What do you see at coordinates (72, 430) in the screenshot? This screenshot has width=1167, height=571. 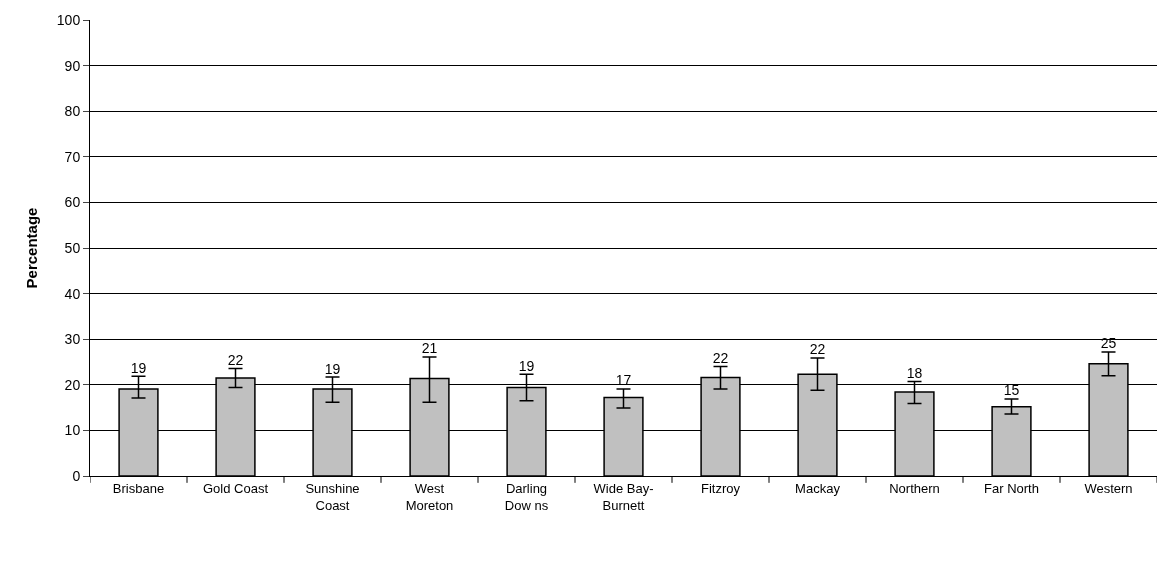 I see `y-tick-label: 10` at bounding box center [72, 430].